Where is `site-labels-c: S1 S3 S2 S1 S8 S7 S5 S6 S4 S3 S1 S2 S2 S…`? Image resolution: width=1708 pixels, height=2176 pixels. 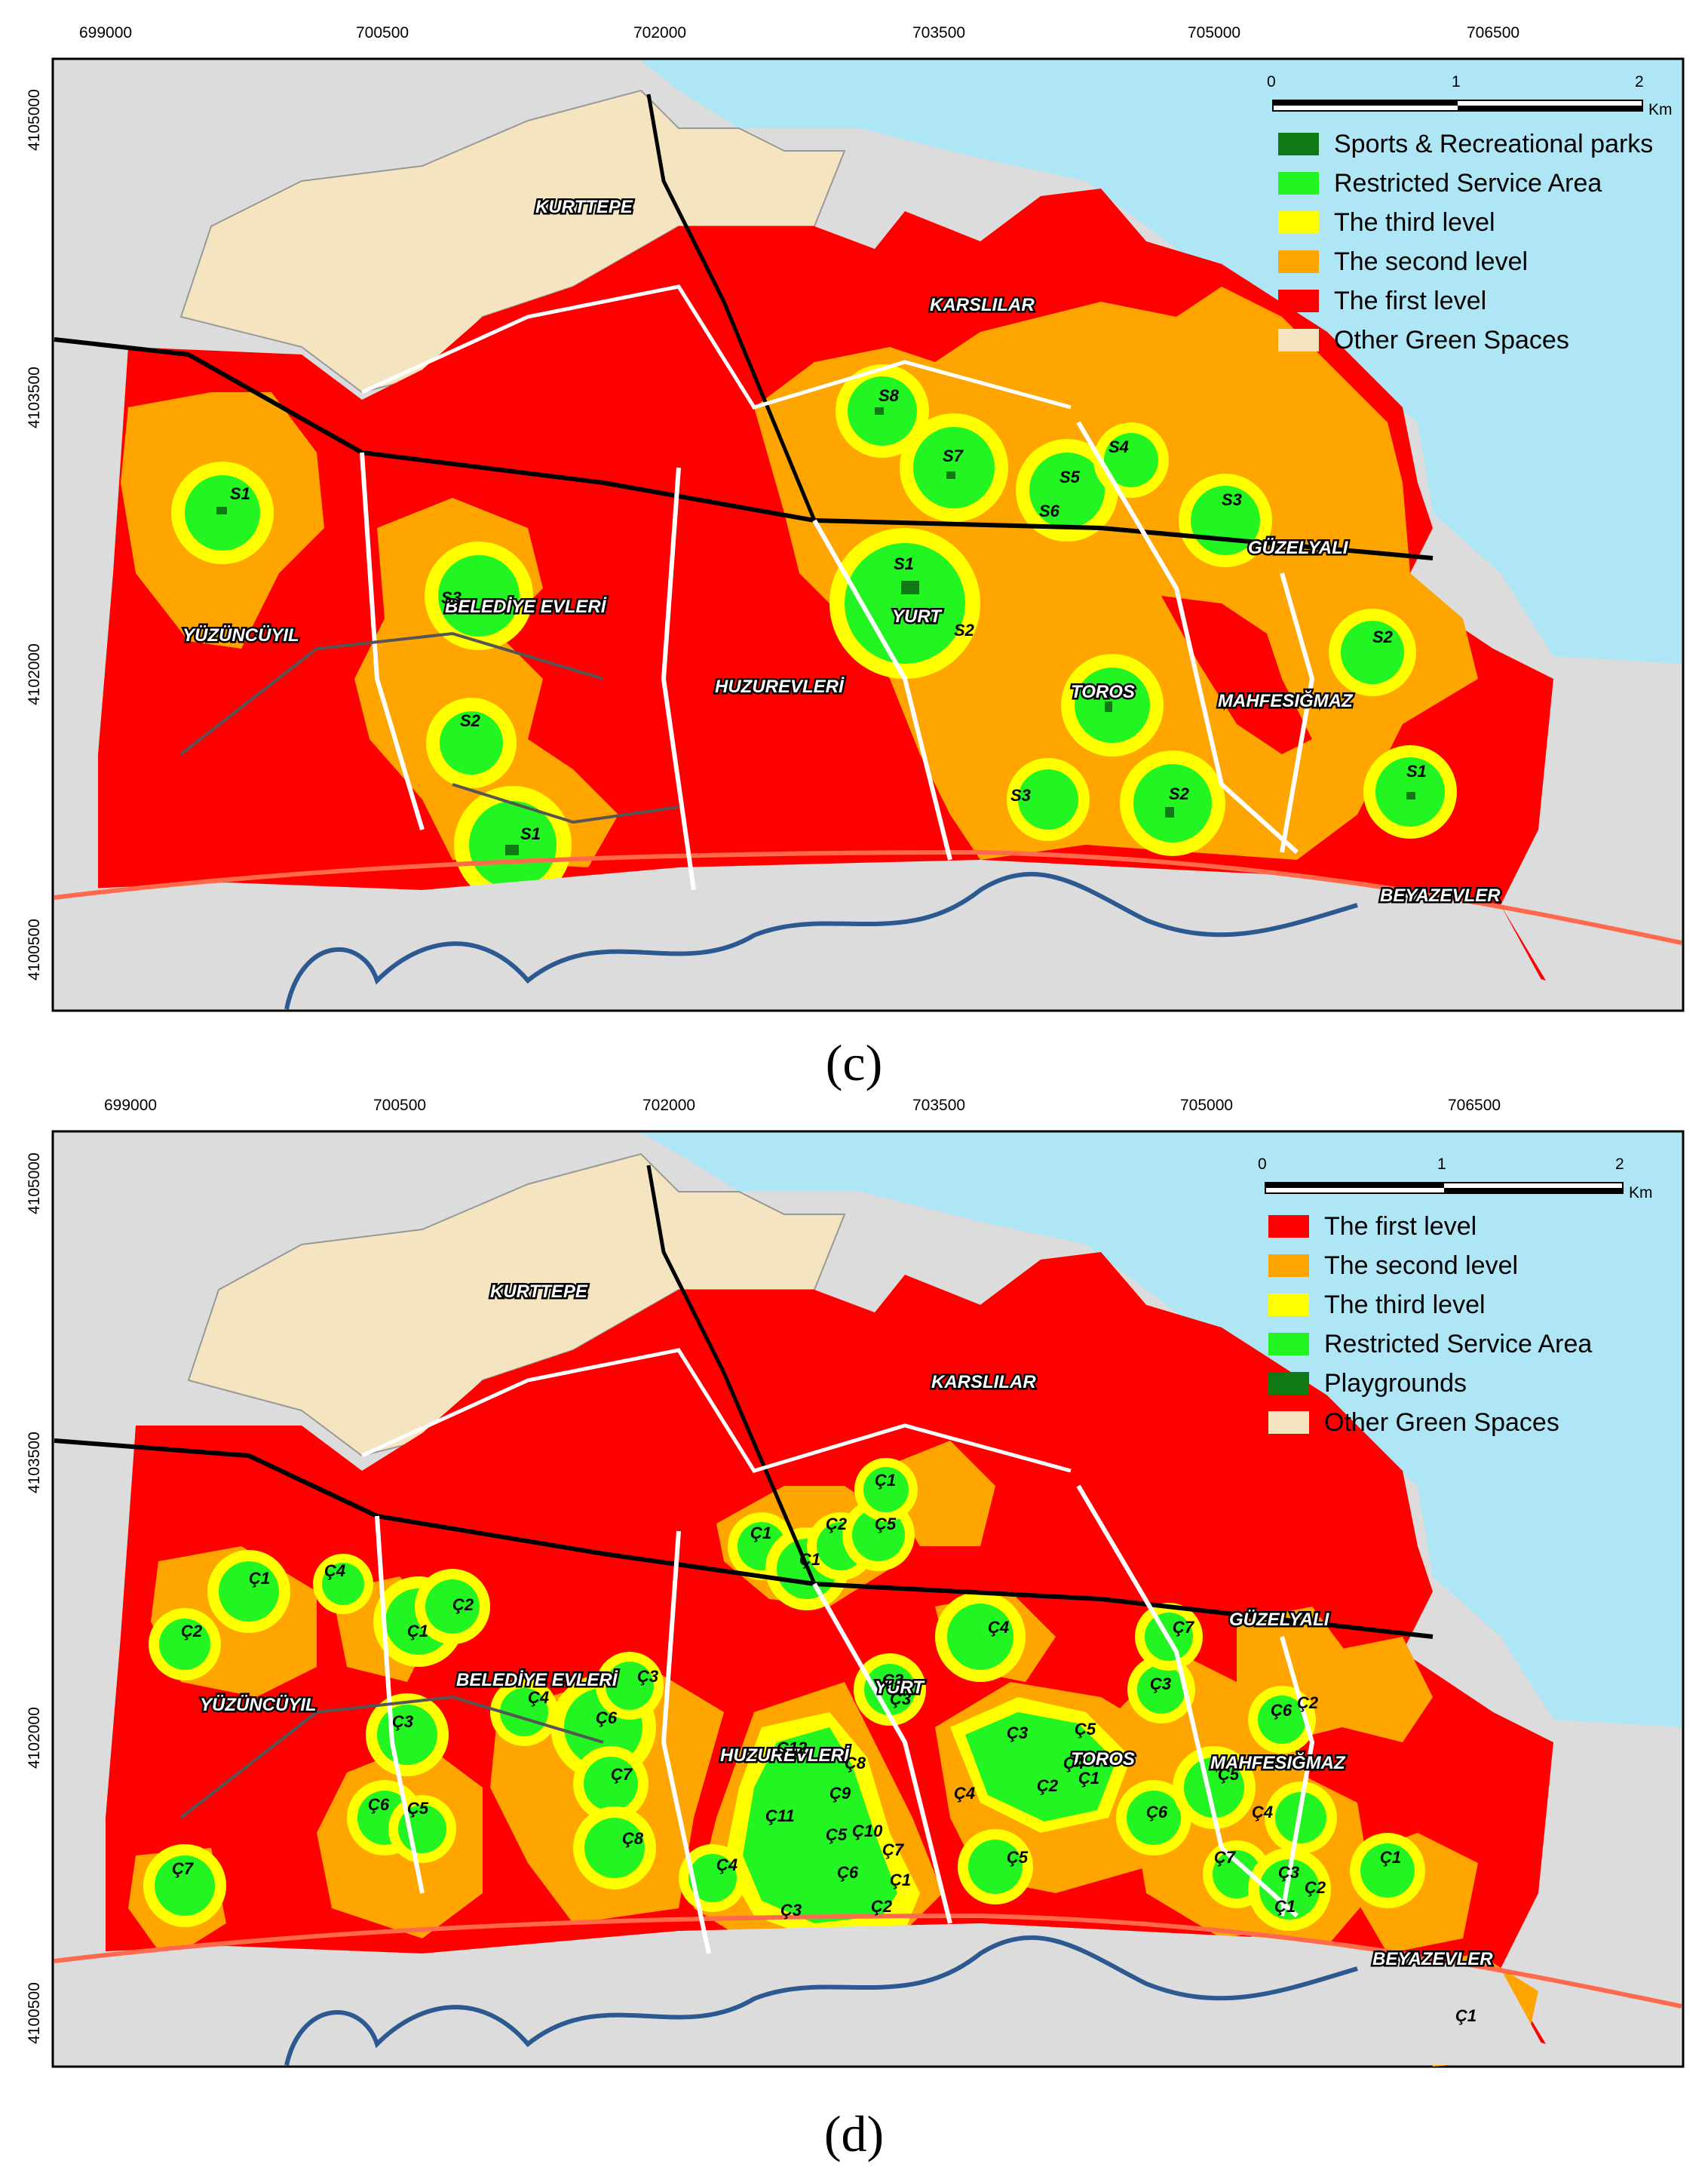 site-labels-c: S1 S3 S2 S1 S8 S7 S5 S6 S4 S3 S1 S2 S2 S… is located at coordinates (828, 615).